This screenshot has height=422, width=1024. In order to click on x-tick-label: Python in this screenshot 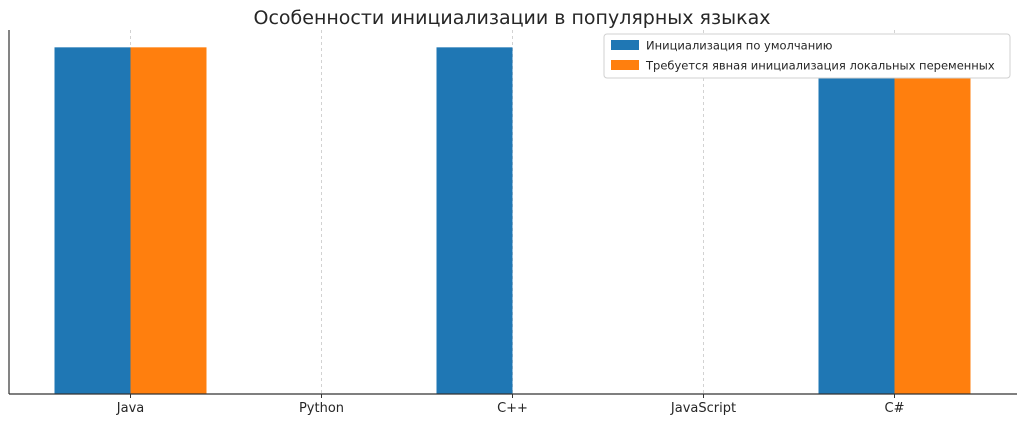, I will do `click(321, 408)`.